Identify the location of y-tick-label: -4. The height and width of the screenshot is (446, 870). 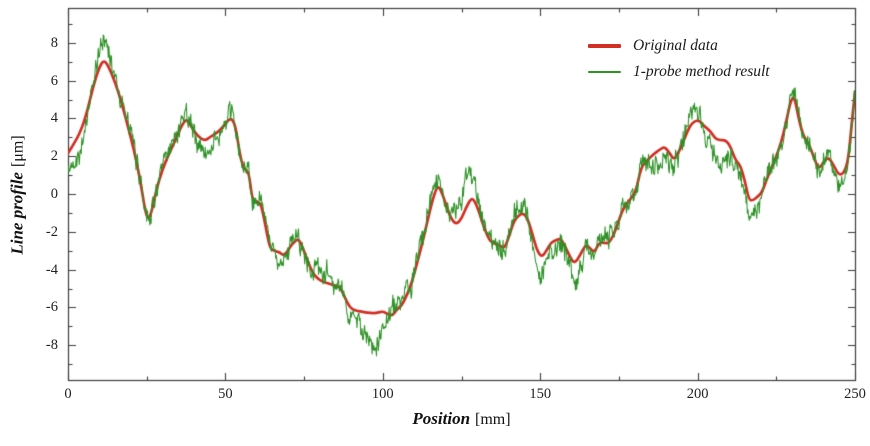
(51, 269).